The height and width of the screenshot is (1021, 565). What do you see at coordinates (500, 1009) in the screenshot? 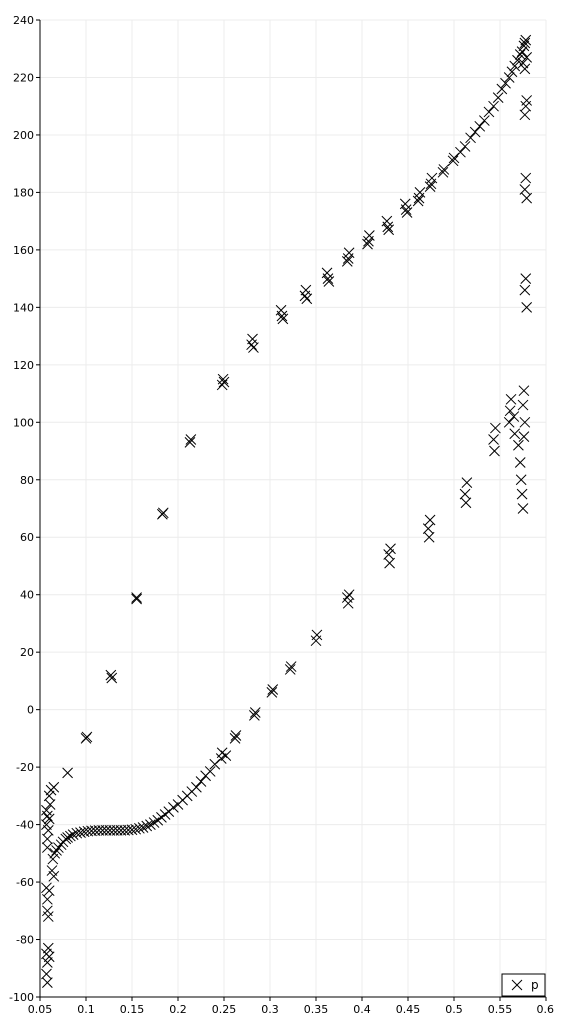
I see `x-tick-label: 0.55` at bounding box center [500, 1009].